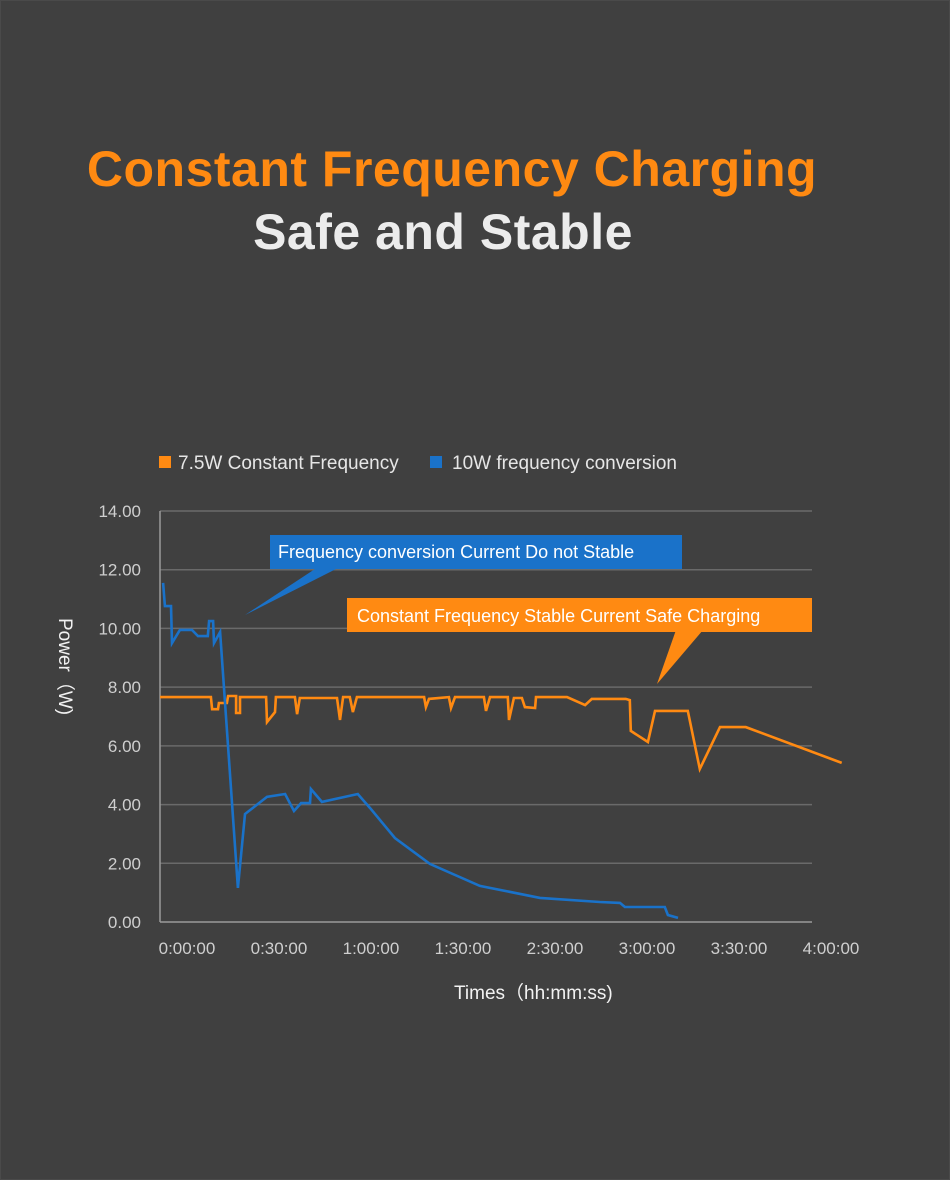  What do you see at coordinates (555, 948) in the screenshot?
I see `x-tick-label: 2:30:00` at bounding box center [555, 948].